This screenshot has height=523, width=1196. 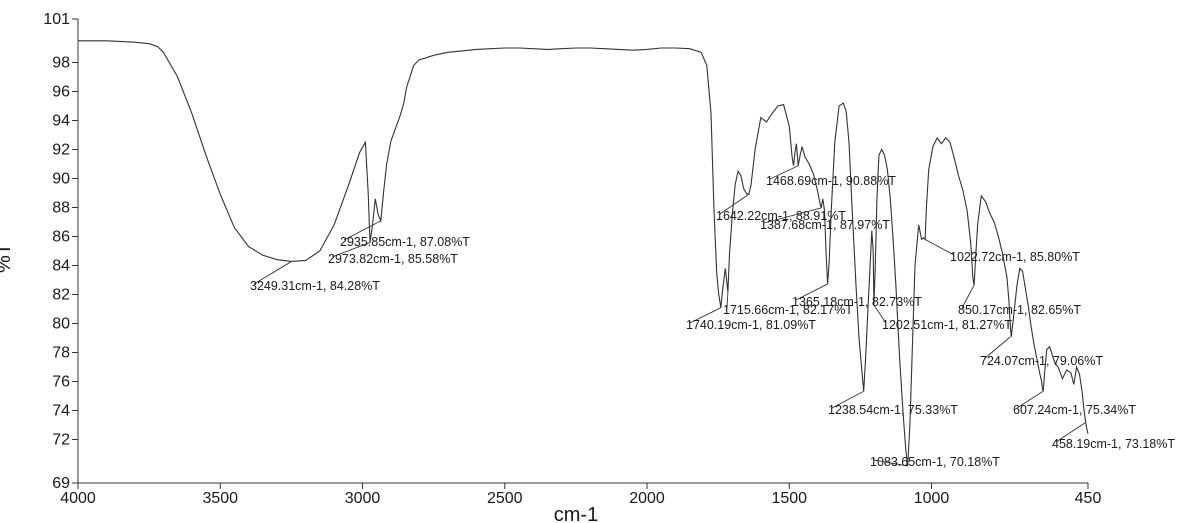 What do you see at coordinates (647, 498) in the screenshot?
I see `x-tick-label: 2000` at bounding box center [647, 498].